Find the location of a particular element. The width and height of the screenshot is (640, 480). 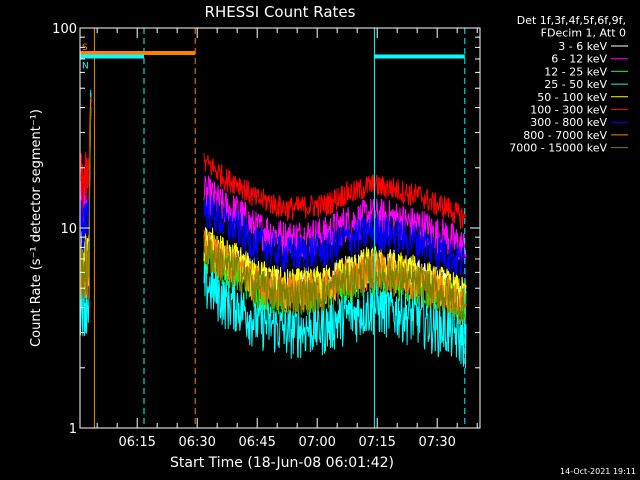

legend-label: 800 - 7000 keV is located at coordinates (565, 135).